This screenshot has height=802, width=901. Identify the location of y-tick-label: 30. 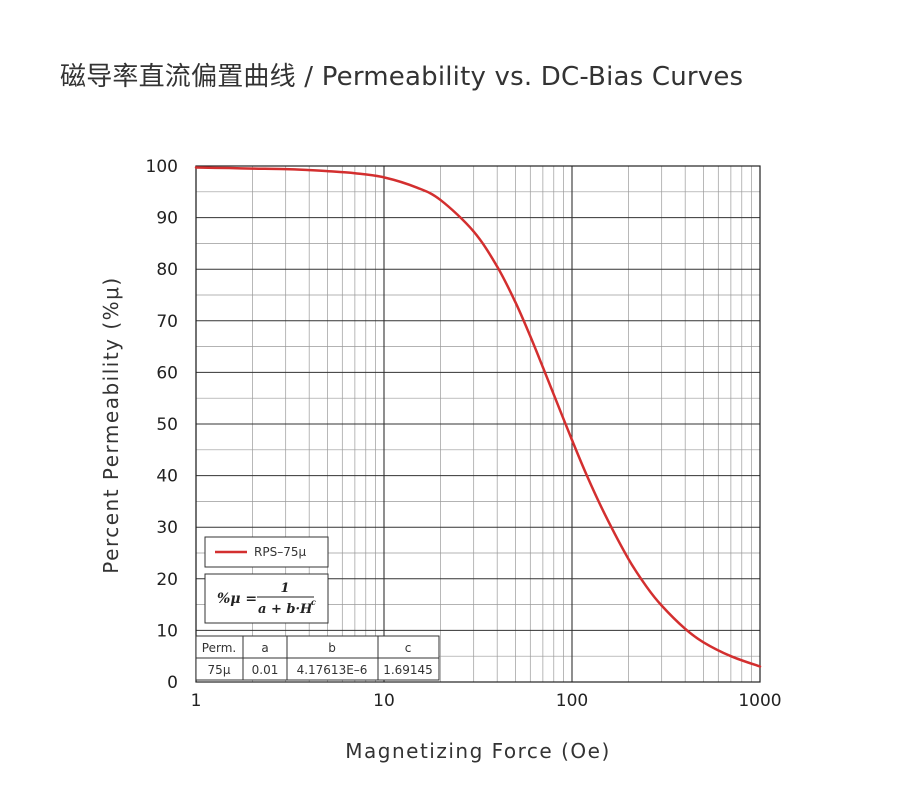
(167, 528).